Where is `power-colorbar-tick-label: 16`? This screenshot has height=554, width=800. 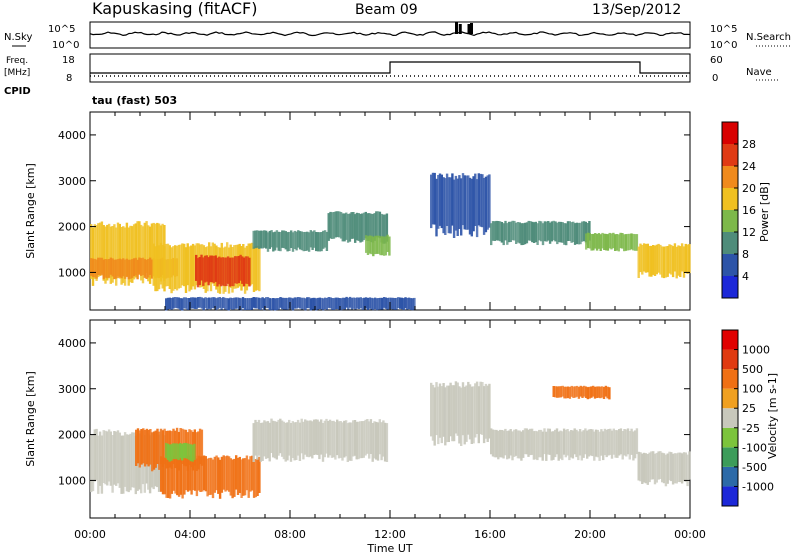 power-colorbar-tick-label: 16 is located at coordinates (749, 210).